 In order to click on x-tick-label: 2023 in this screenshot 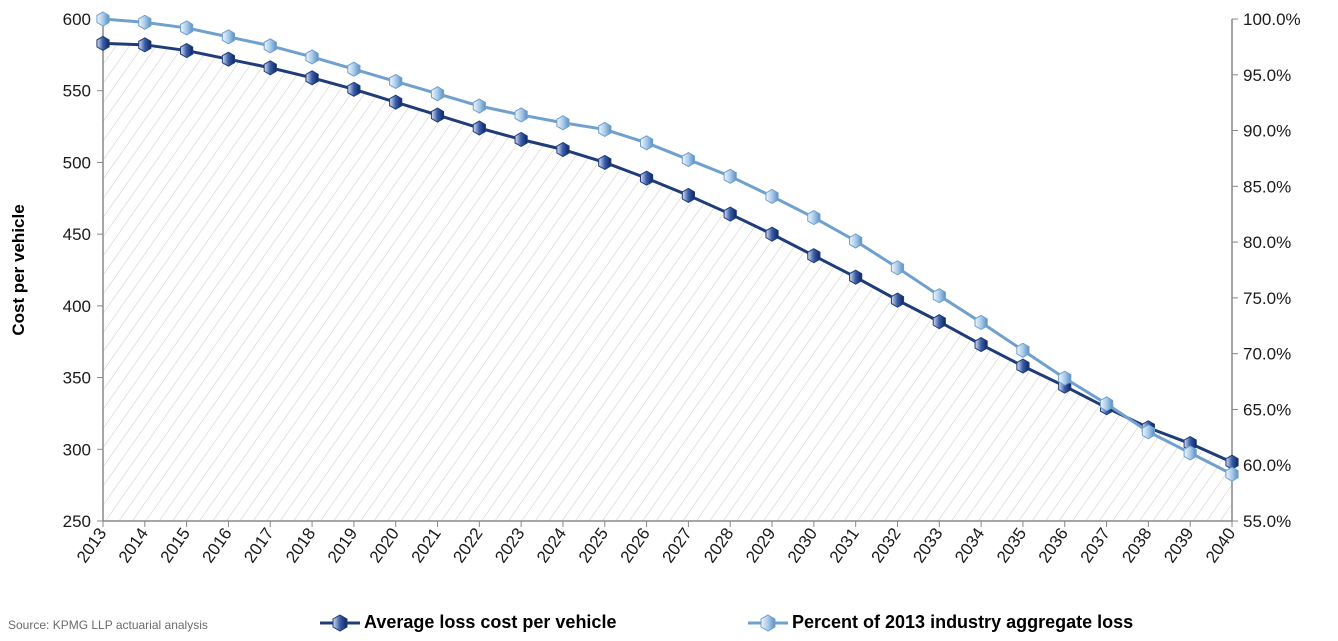, I will do `click(509, 545)`.